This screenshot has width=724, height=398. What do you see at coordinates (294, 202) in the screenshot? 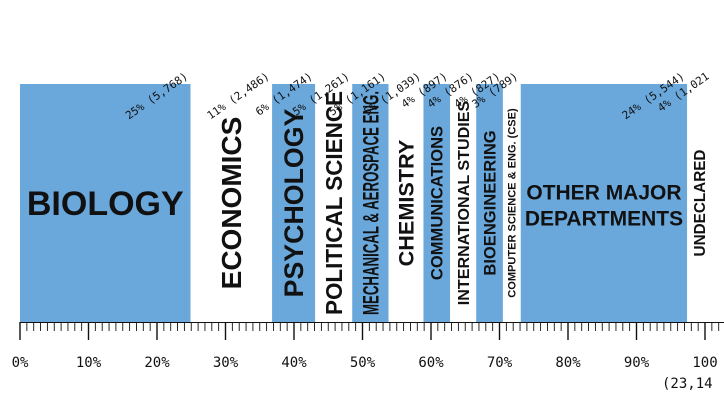
I see `segment-label-psychology: PSYCHOLOGY` at bounding box center [294, 202].